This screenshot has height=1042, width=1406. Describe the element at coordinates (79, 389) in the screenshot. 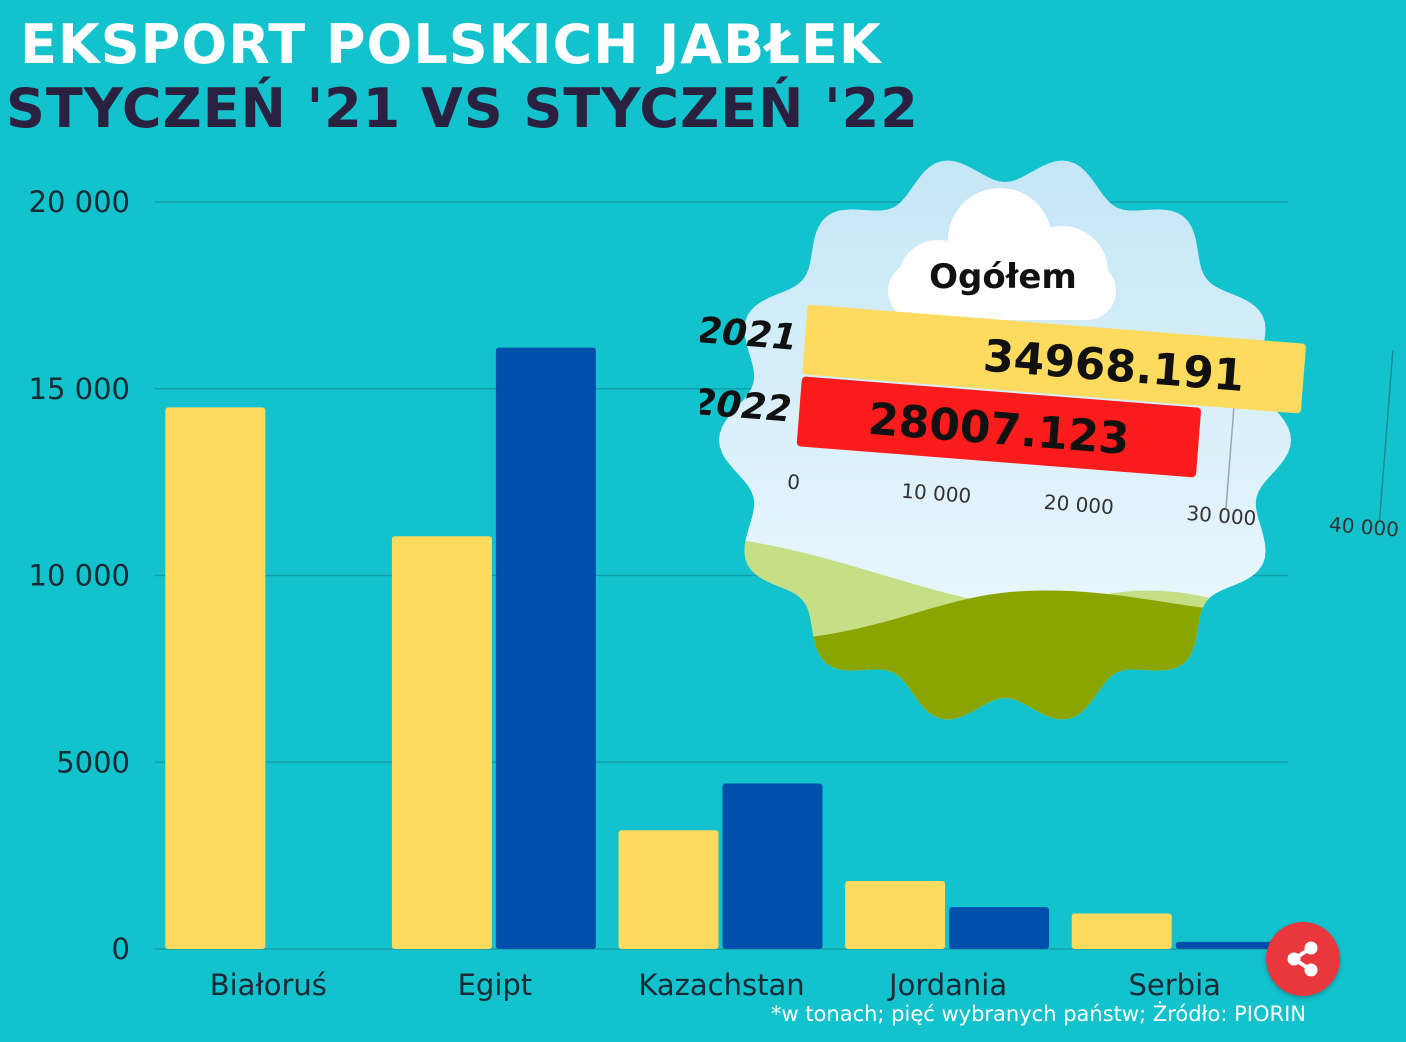

I see `y-tick-label: 15 000` at that location.